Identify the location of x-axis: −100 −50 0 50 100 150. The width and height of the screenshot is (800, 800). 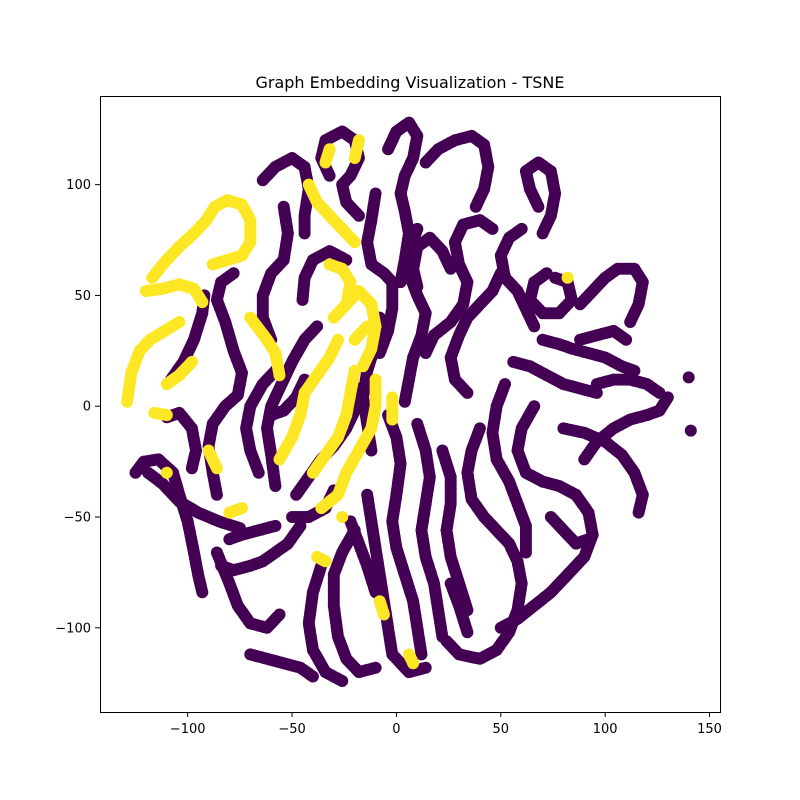
(446, 724).